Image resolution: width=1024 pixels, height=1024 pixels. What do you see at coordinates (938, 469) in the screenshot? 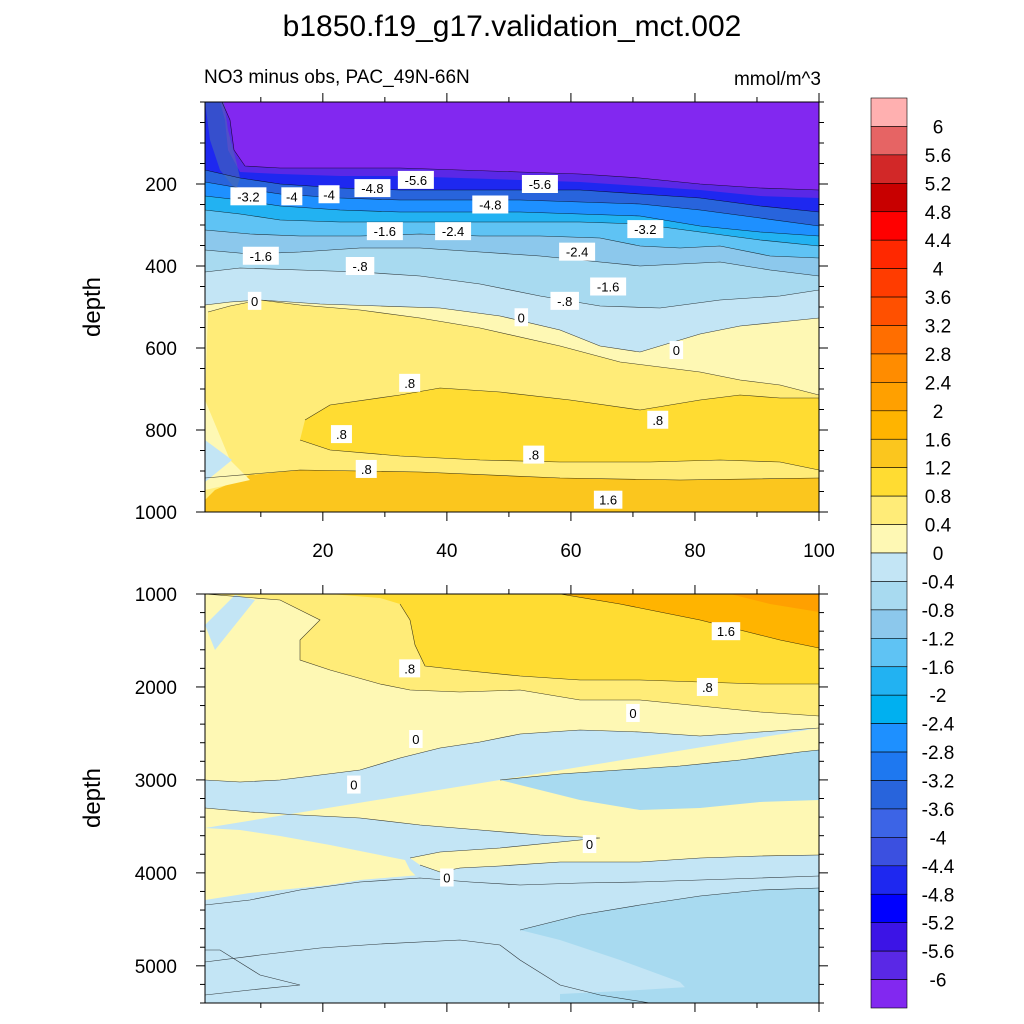
I see `colorbar-label: 1.2` at bounding box center [938, 469].